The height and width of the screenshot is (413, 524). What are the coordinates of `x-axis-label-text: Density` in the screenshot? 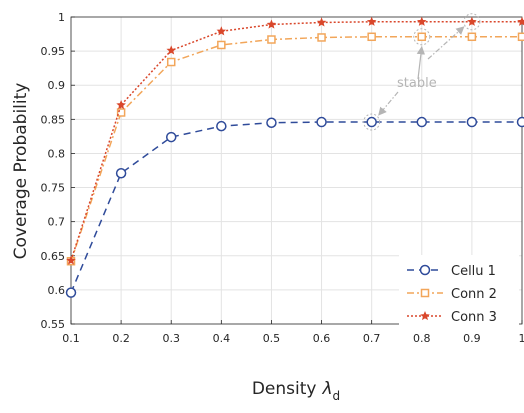 It's located at (284, 389).